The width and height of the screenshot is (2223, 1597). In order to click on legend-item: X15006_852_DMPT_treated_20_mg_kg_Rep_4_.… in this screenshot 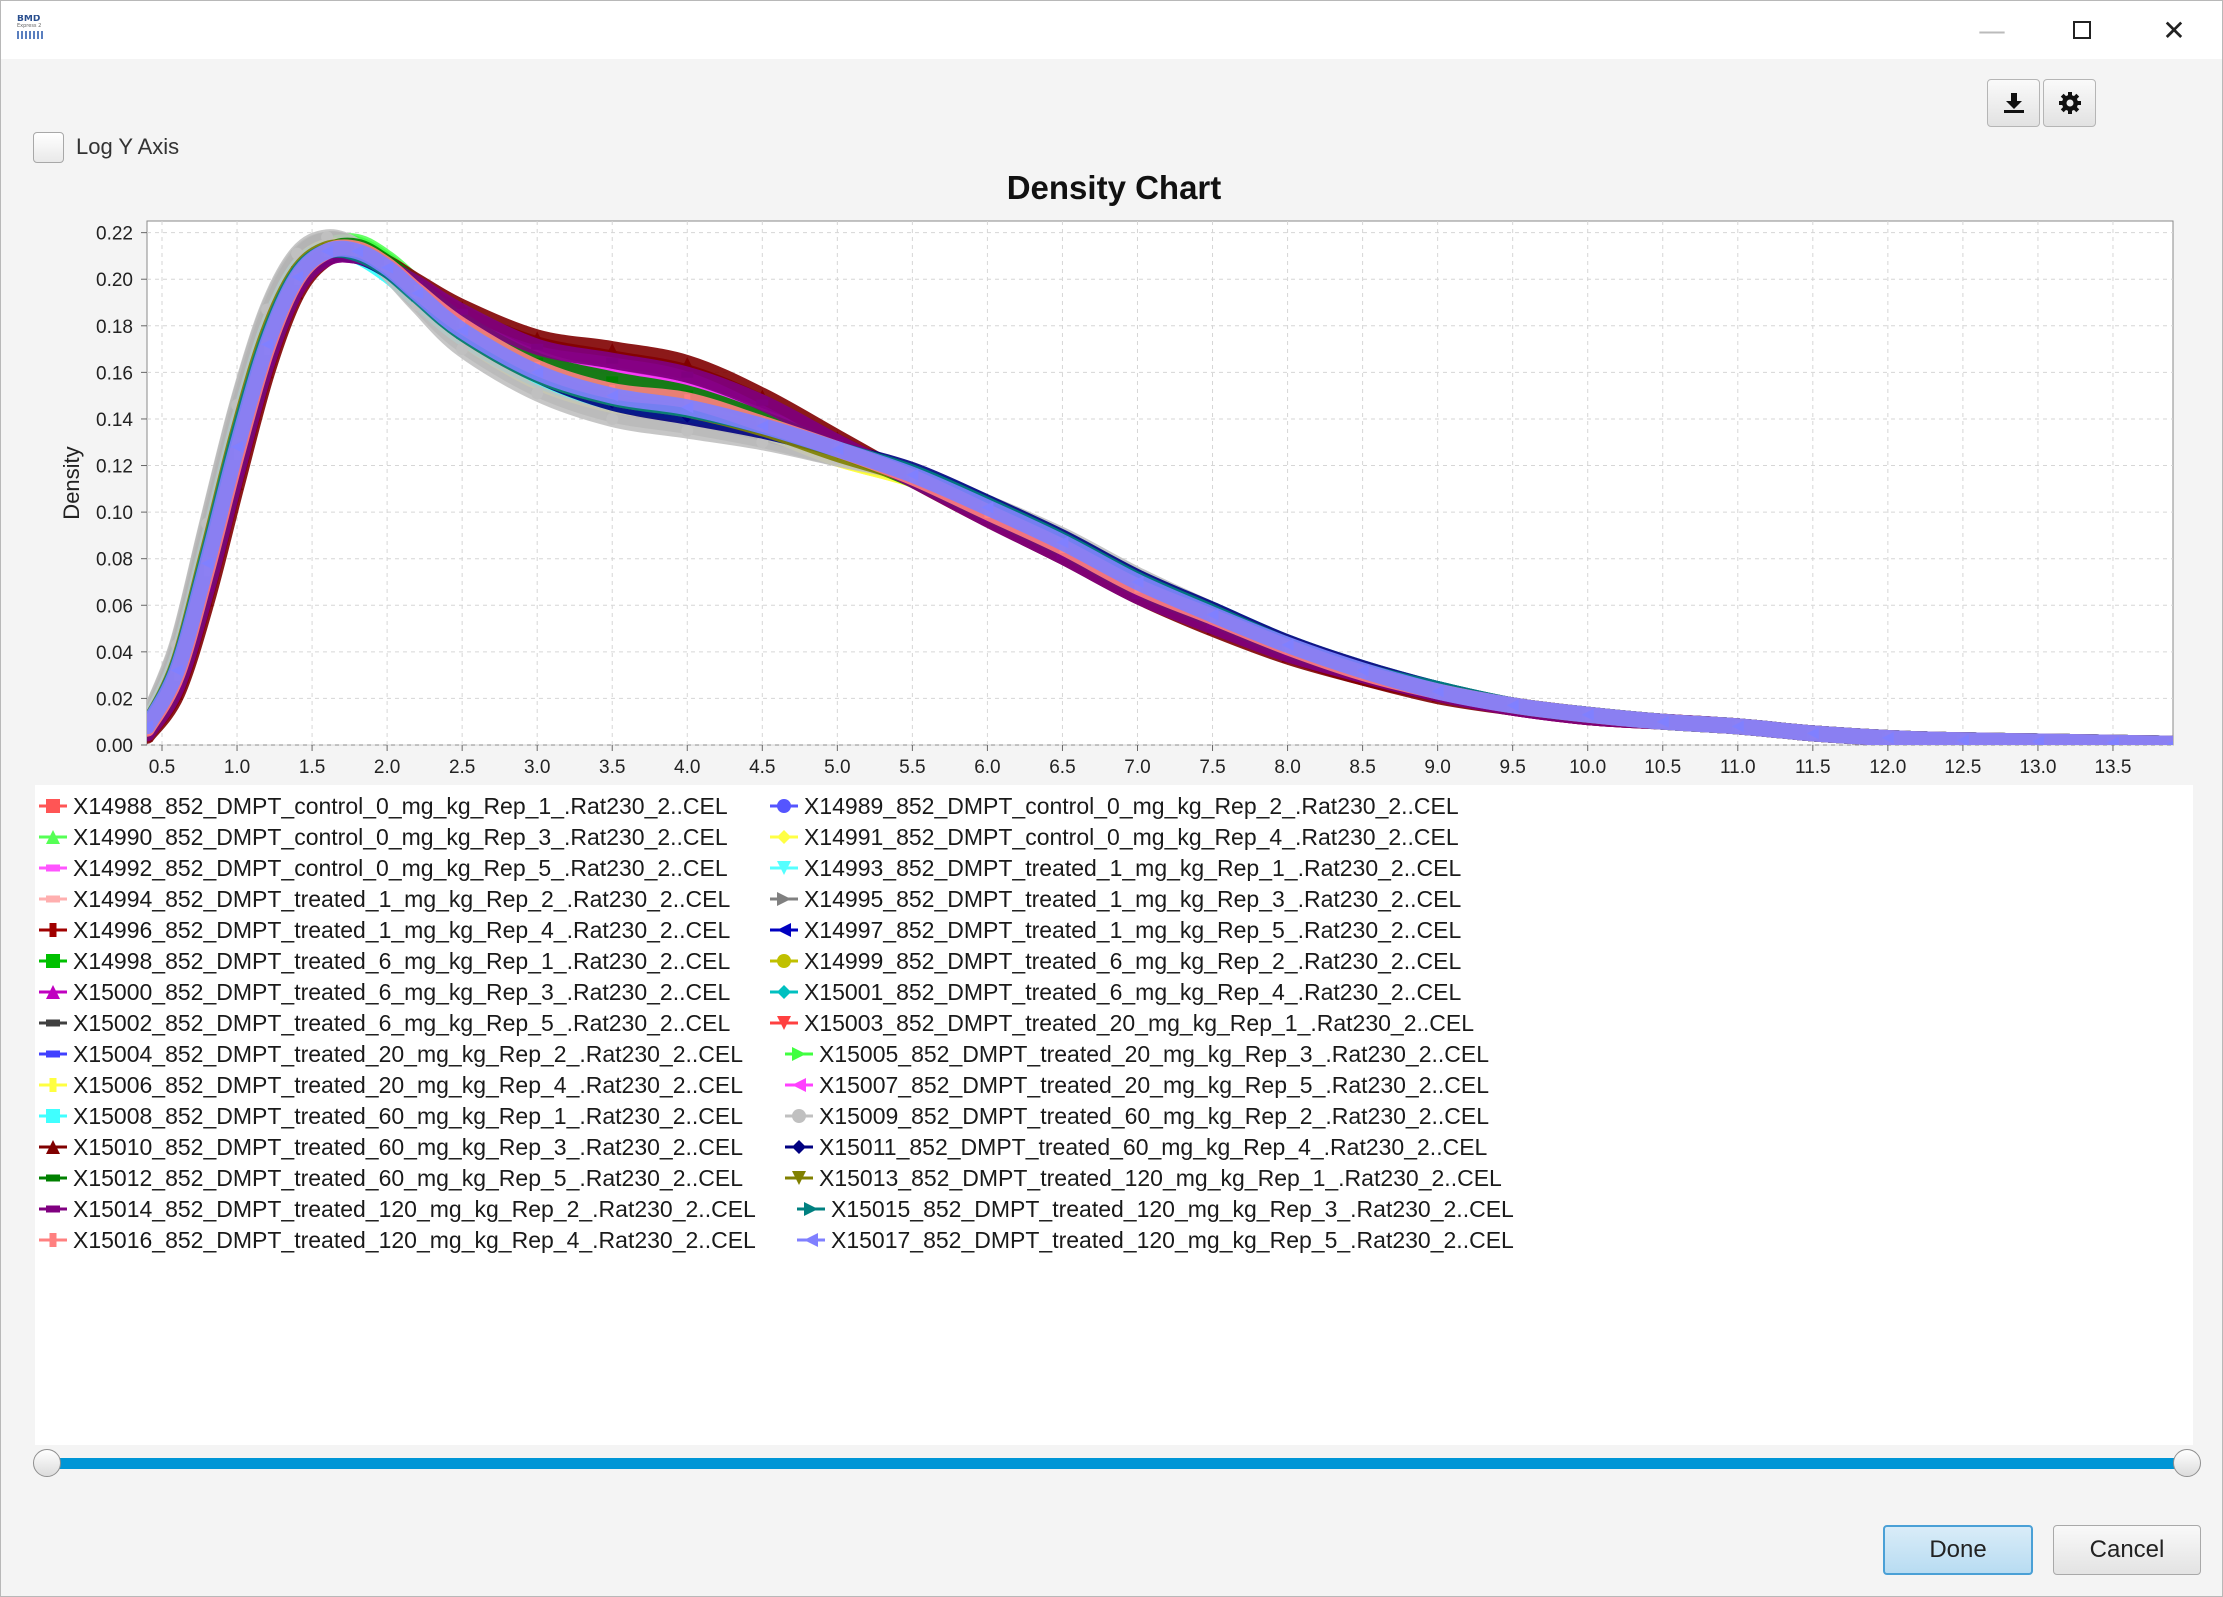, I will do `click(391, 1085)`.